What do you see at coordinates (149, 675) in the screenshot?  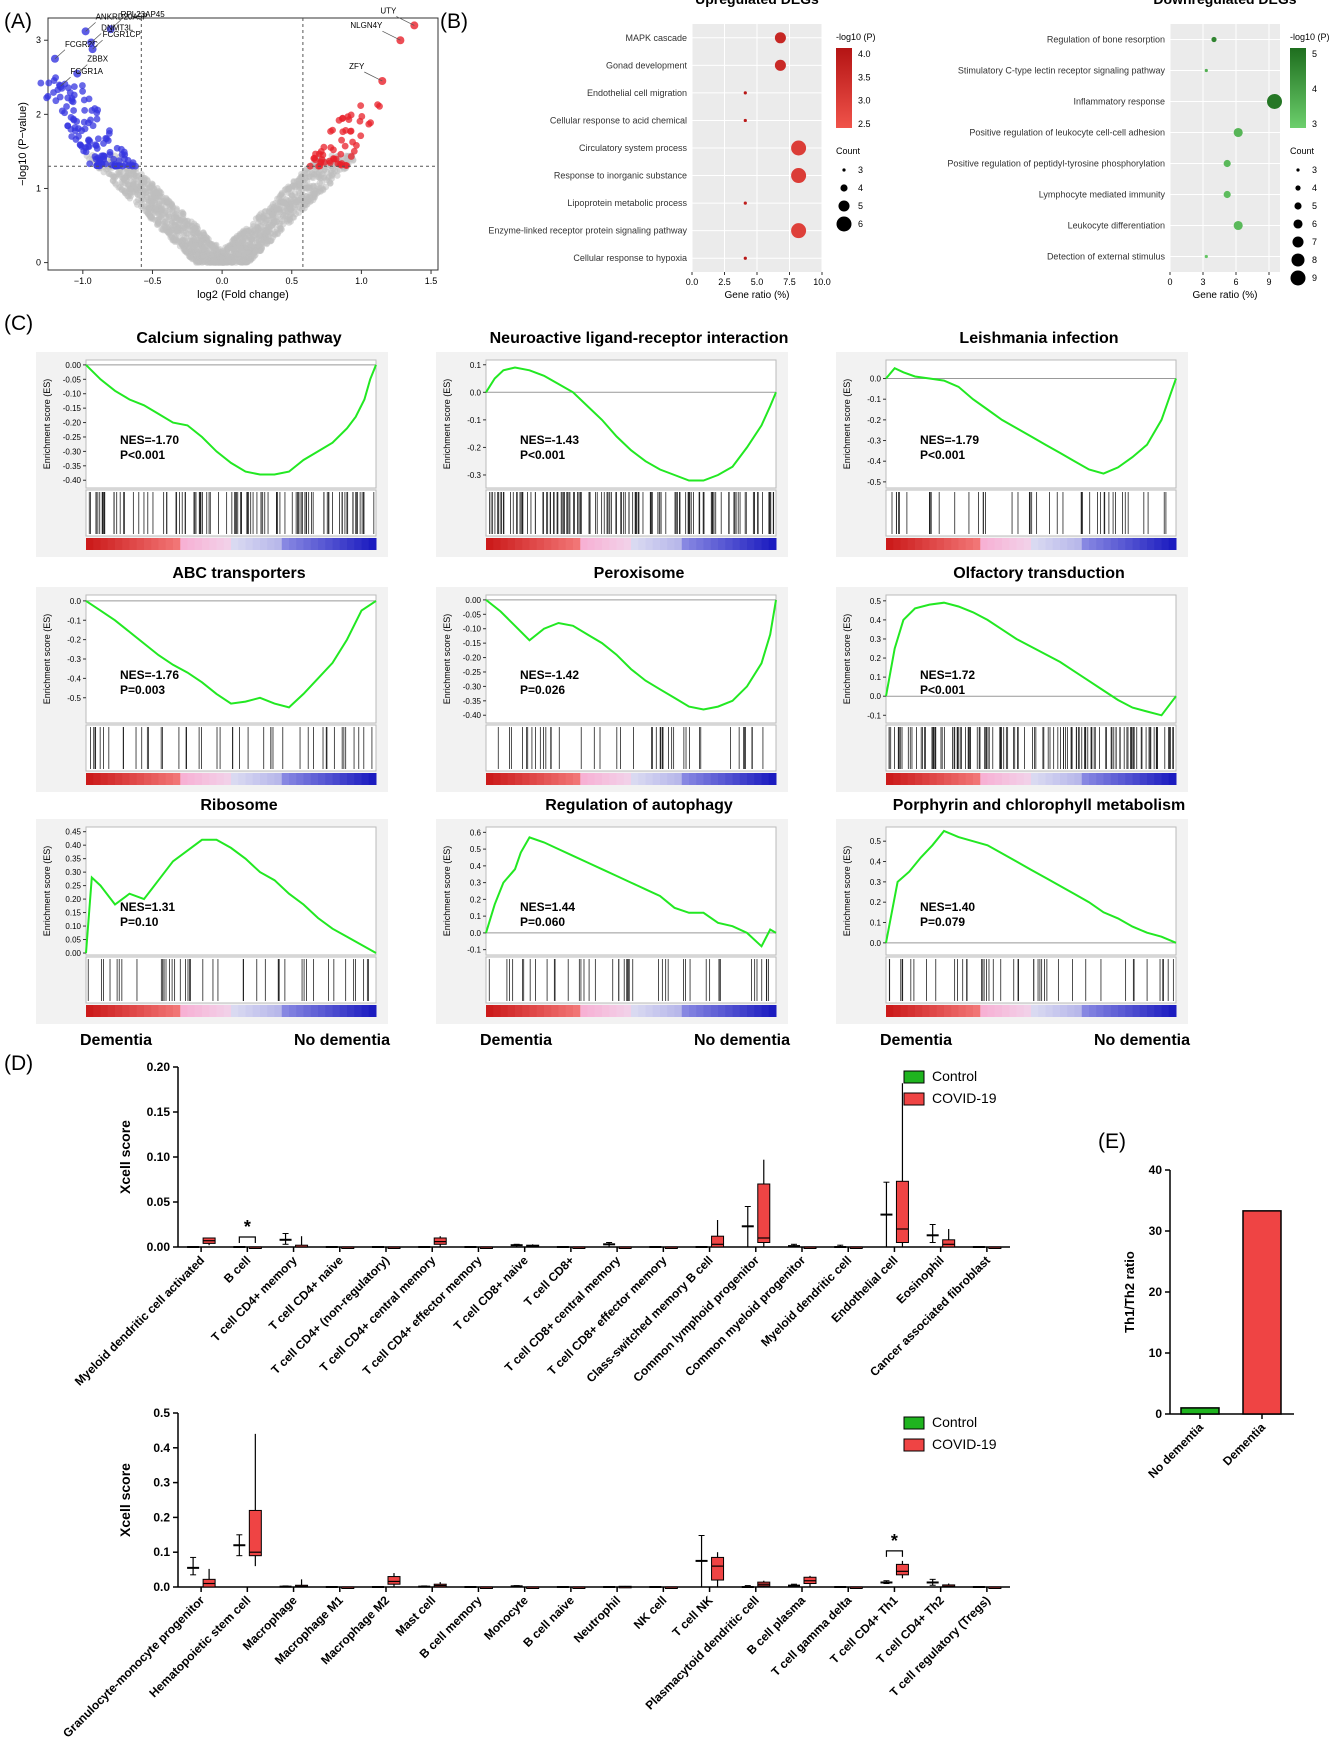 I see `nes-value: NES=-1.76` at bounding box center [149, 675].